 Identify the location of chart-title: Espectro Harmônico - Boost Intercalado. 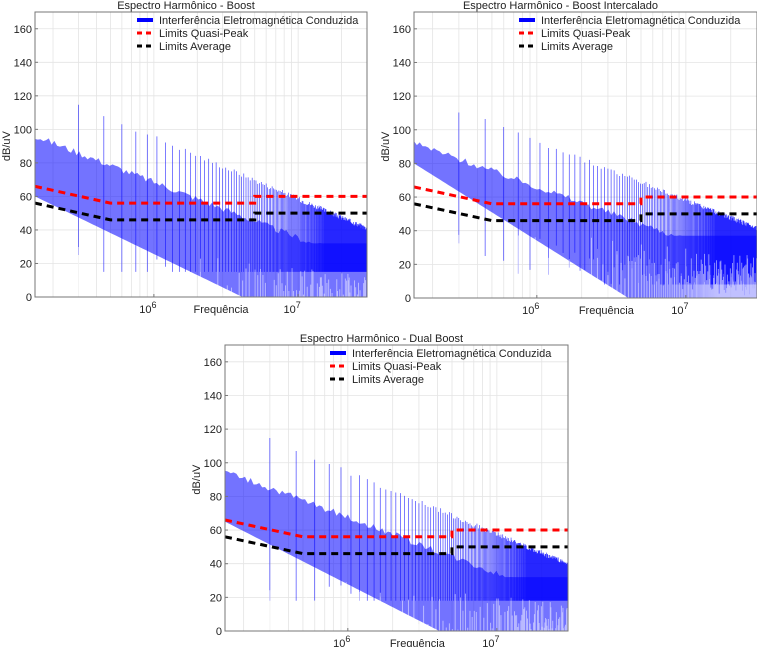
(560, 6).